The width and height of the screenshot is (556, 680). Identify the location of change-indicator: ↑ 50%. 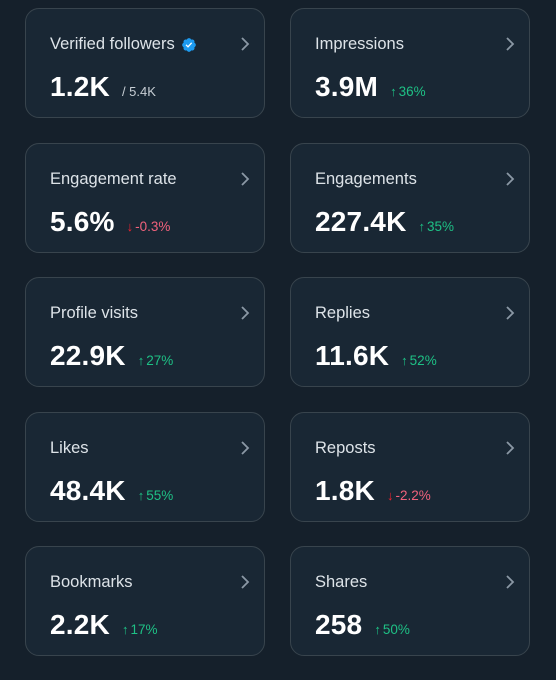
(392, 629).